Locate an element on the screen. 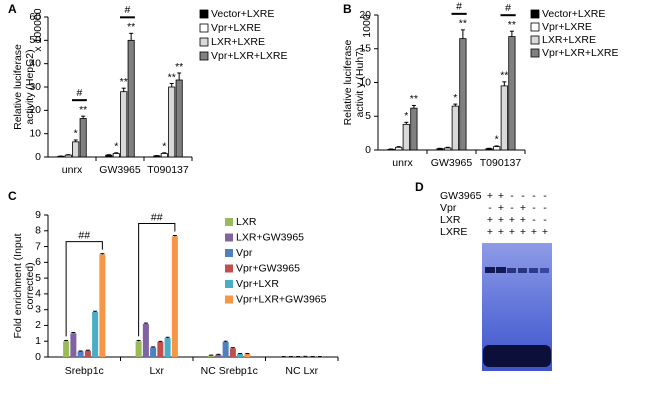 The image size is (660, 404). bracket-label: ## is located at coordinates (84, 235).